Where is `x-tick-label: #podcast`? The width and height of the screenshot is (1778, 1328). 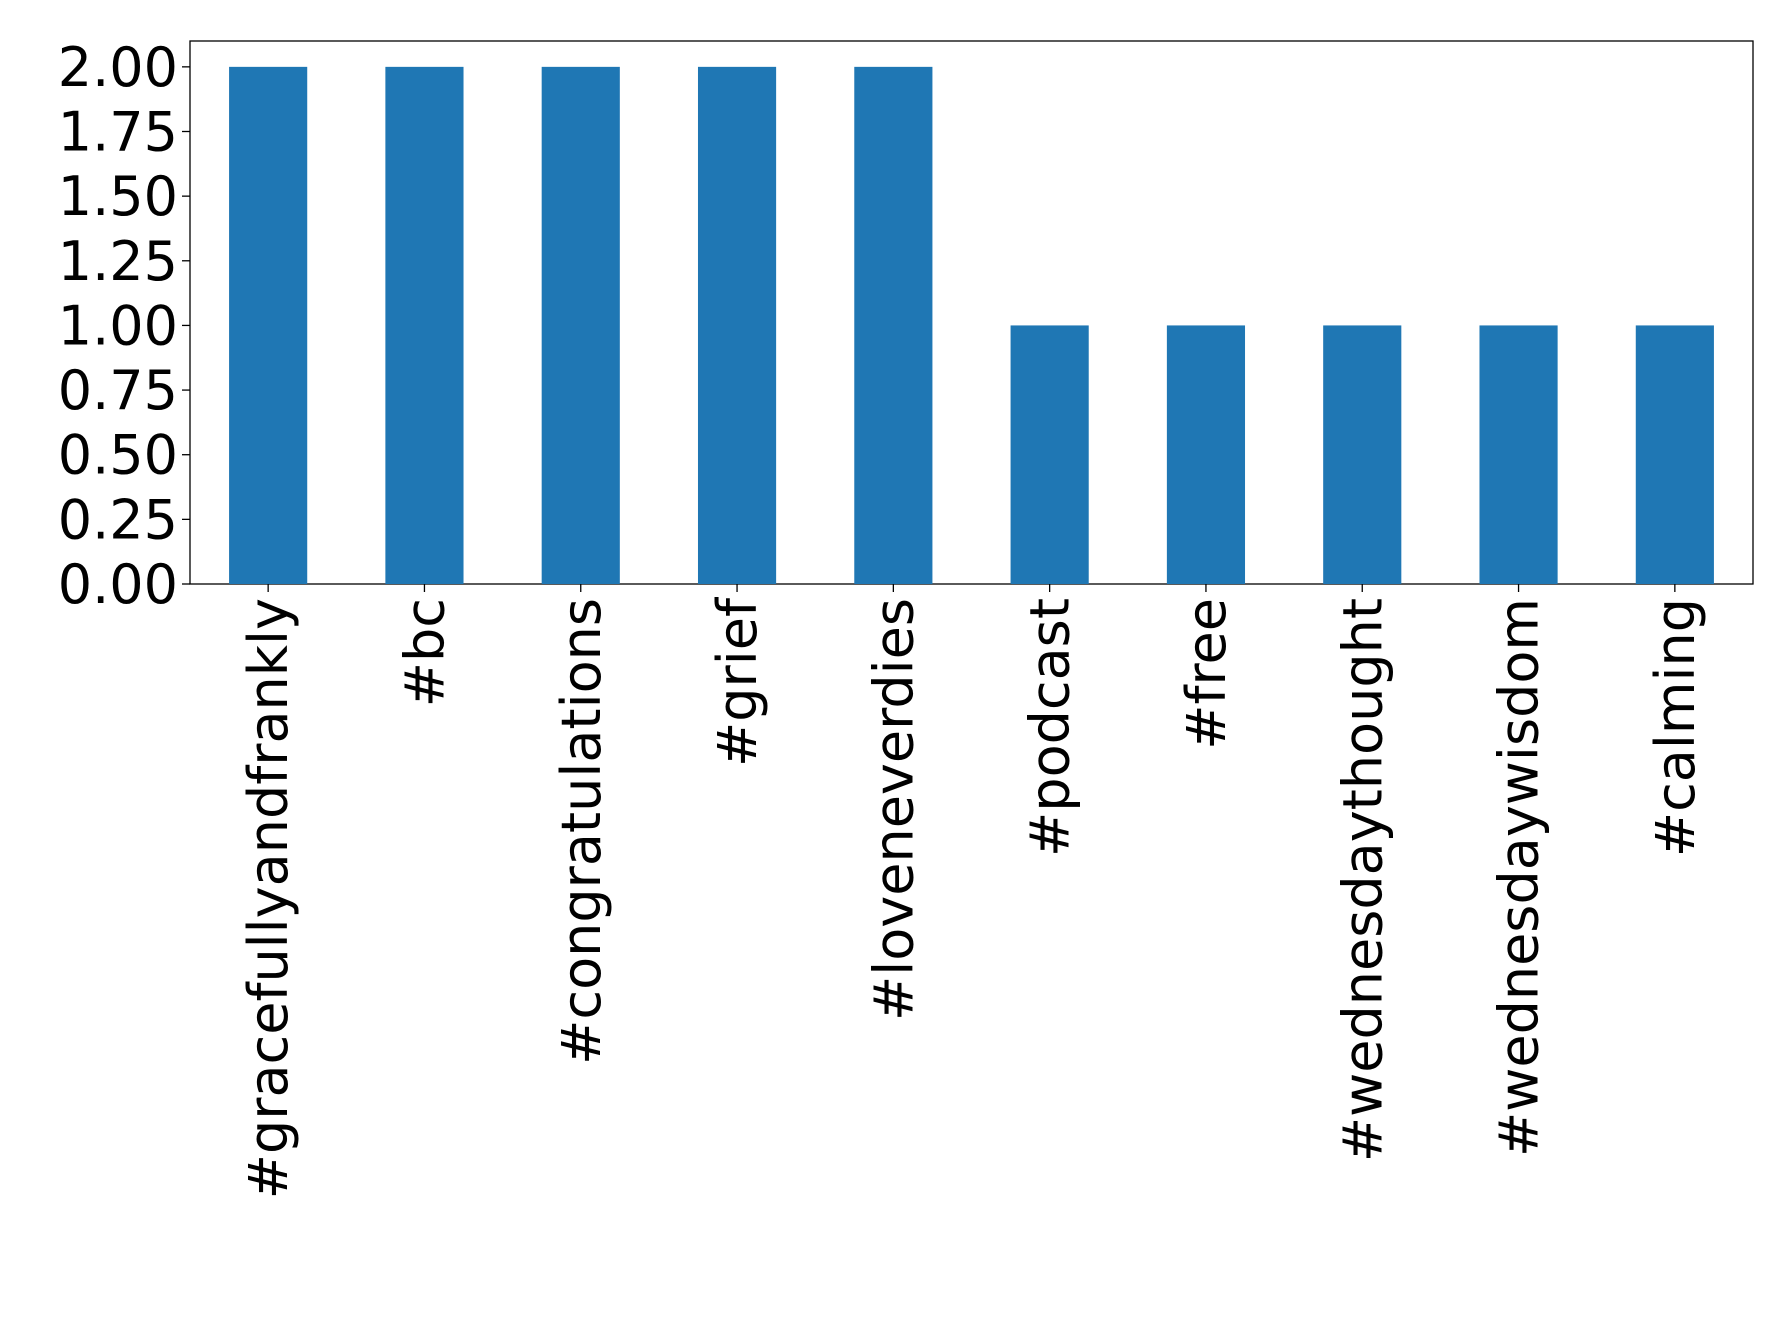 x-tick-label: #podcast is located at coordinates (1050, 727).